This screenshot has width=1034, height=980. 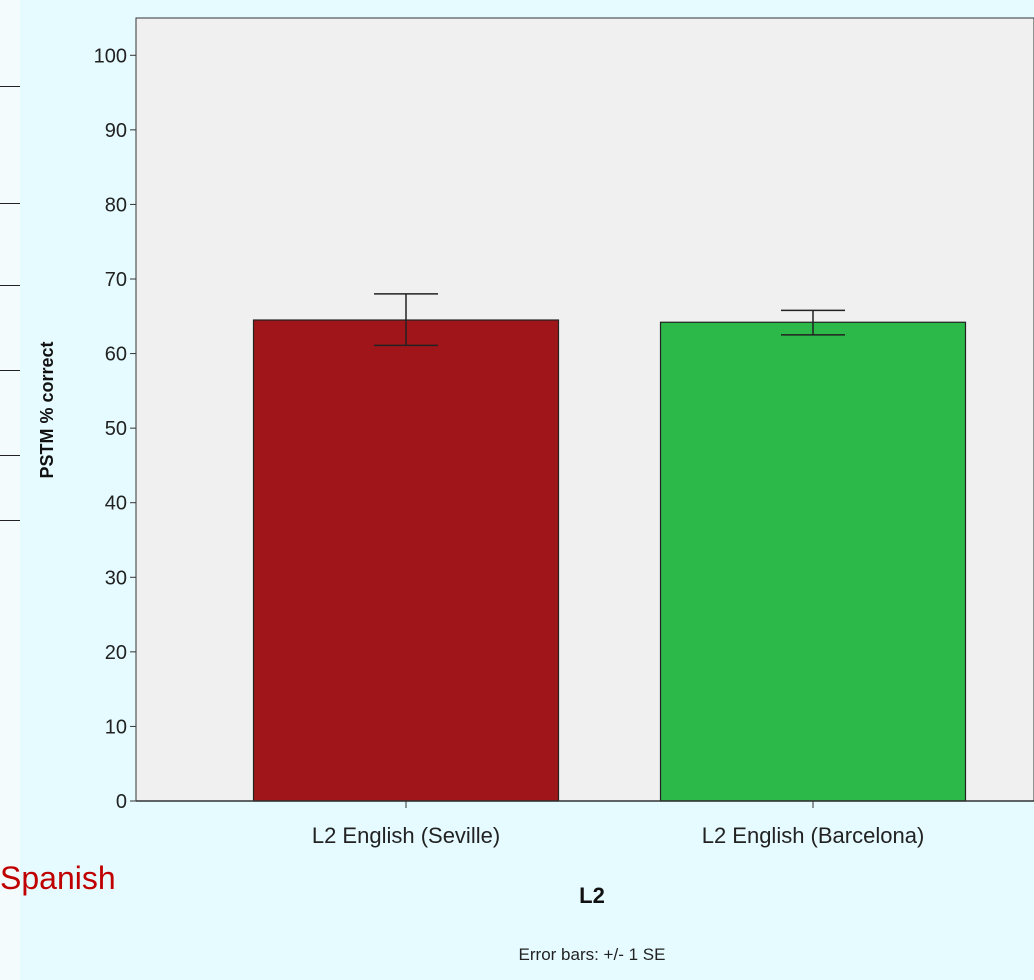 I want to click on y-tick-label: 10, so click(x=116, y=727).